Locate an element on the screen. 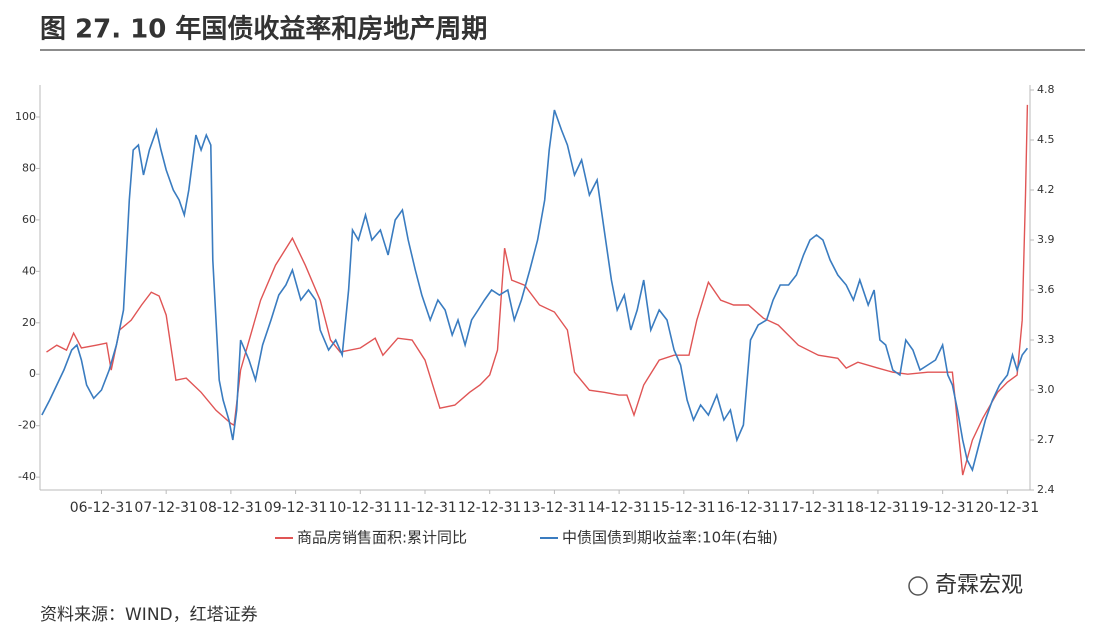 This screenshot has height=634, width=1108. y2-tick-label: 4.8 is located at coordinates (1046, 89).